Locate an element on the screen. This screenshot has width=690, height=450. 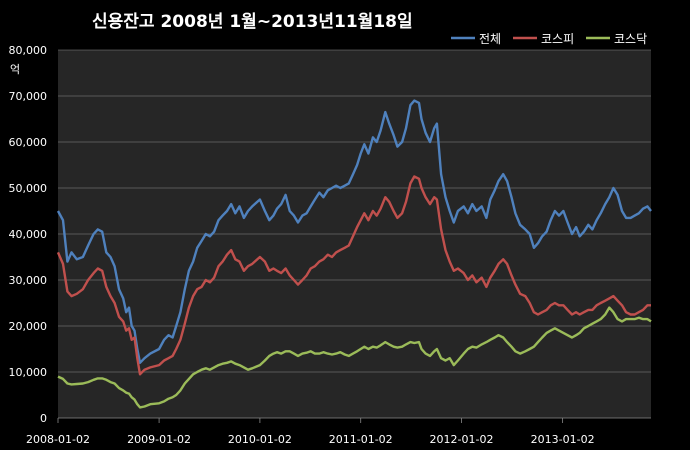
legend-label-2: 코스피 is located at coordinates (557, 39).